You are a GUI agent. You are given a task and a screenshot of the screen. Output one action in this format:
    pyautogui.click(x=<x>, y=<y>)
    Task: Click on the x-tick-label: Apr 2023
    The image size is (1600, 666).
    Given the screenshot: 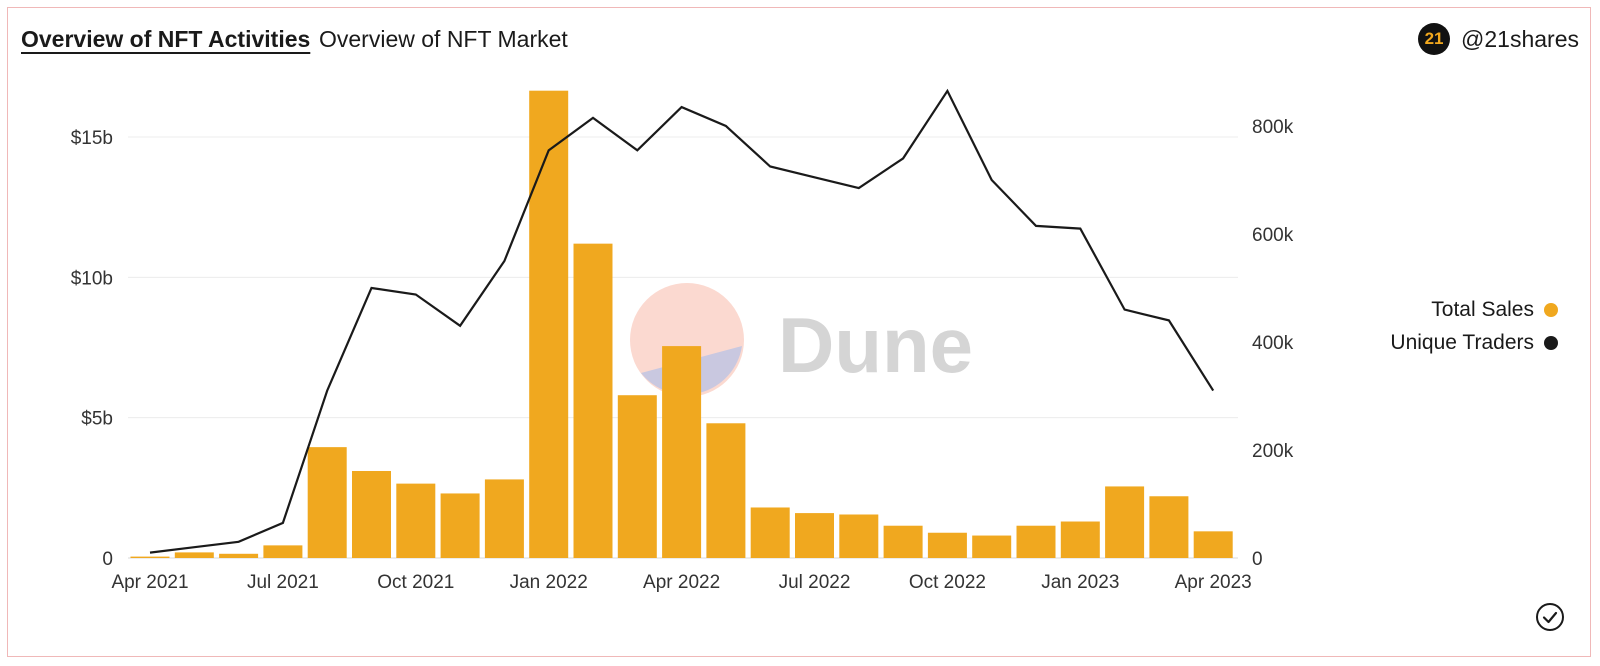 What is the action you would take?
    pyautogui.click(x=1213, y=582)
    